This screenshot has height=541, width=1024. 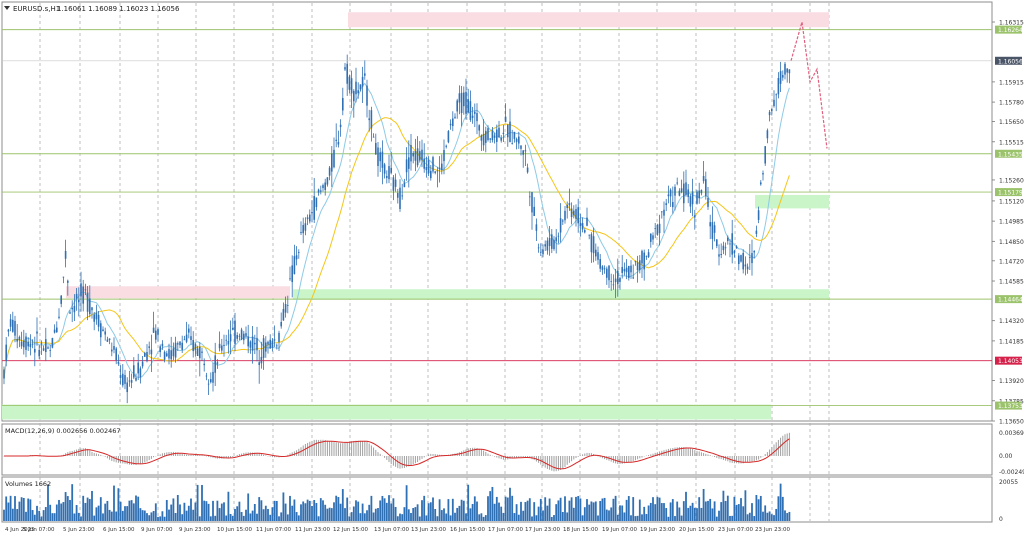 I want to click on time-tick-label: 11 Jun 23:00, so click(x=312, y=530).